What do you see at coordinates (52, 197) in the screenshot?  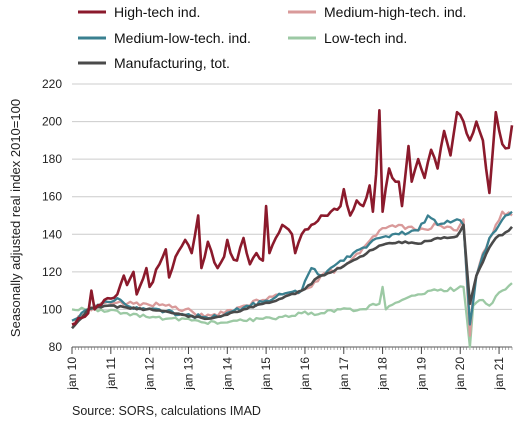 I see `y-tick-label: 160` at bounding box center [52, 197].